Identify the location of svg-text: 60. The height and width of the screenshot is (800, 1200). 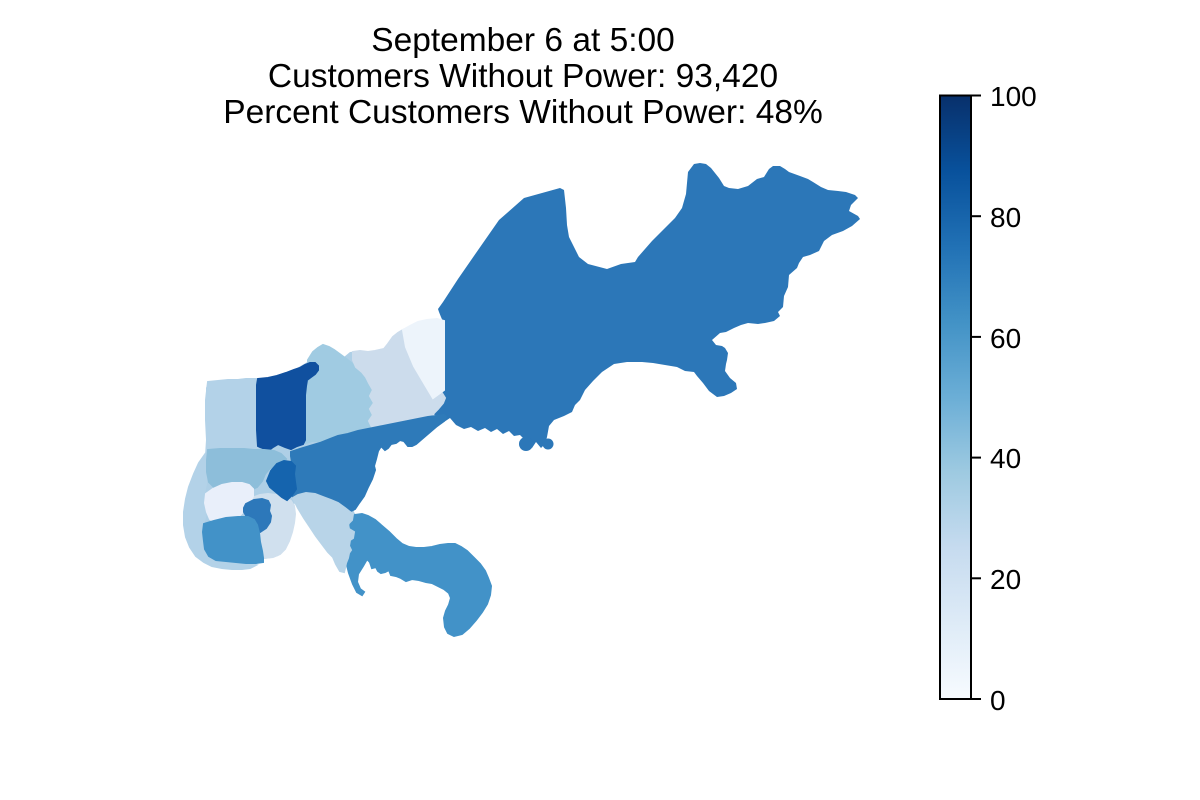
(1005, 338).